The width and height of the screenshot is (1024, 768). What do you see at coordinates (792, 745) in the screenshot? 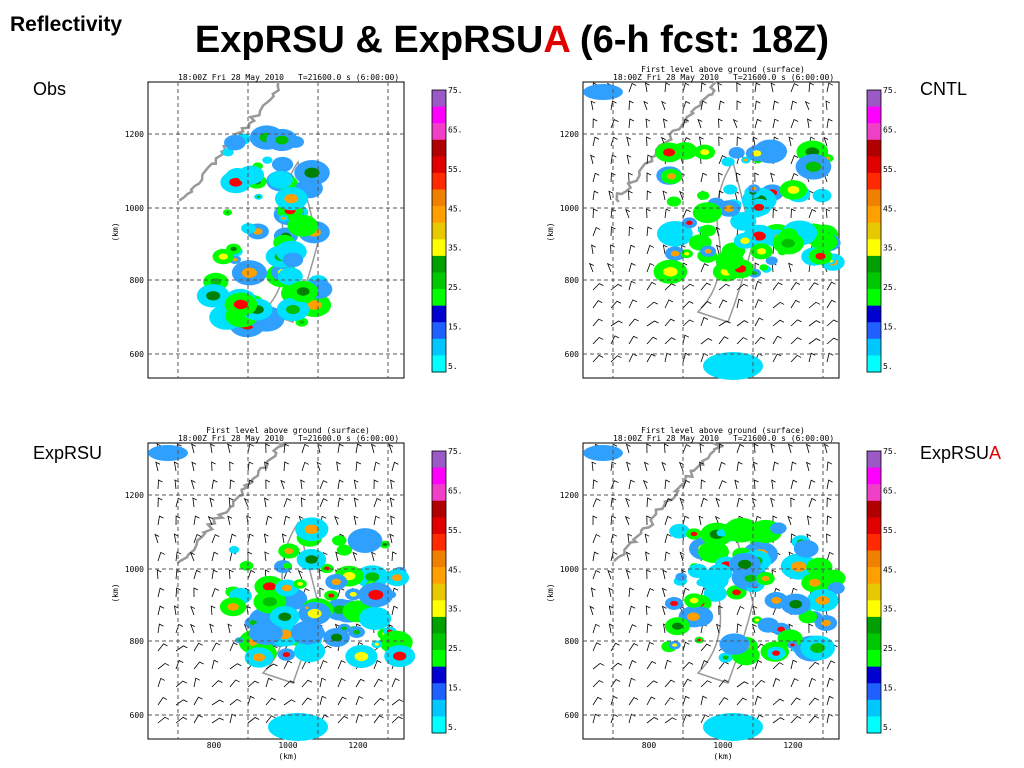
I see `x-tick-label: 1200` at bounding box center [792, 745].